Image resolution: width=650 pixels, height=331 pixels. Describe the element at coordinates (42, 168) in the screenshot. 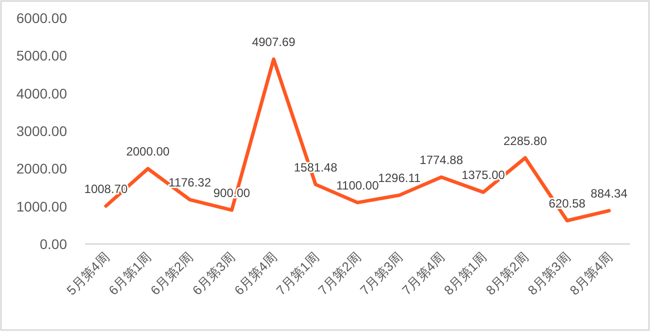

I see `y-tick-label: 2000.00` at that location.